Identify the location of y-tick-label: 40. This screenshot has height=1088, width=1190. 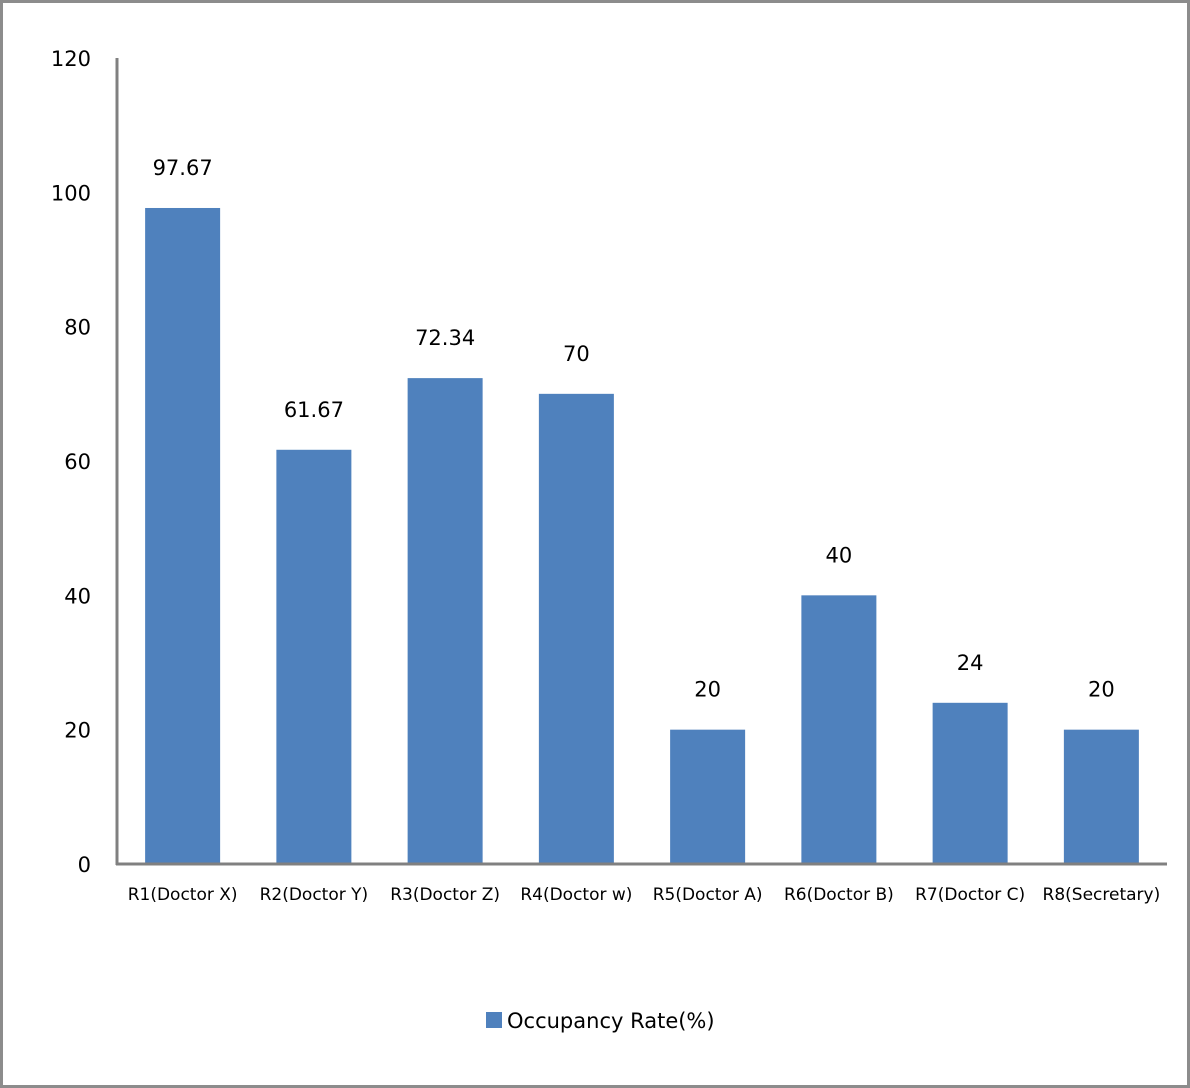
(77, 596).